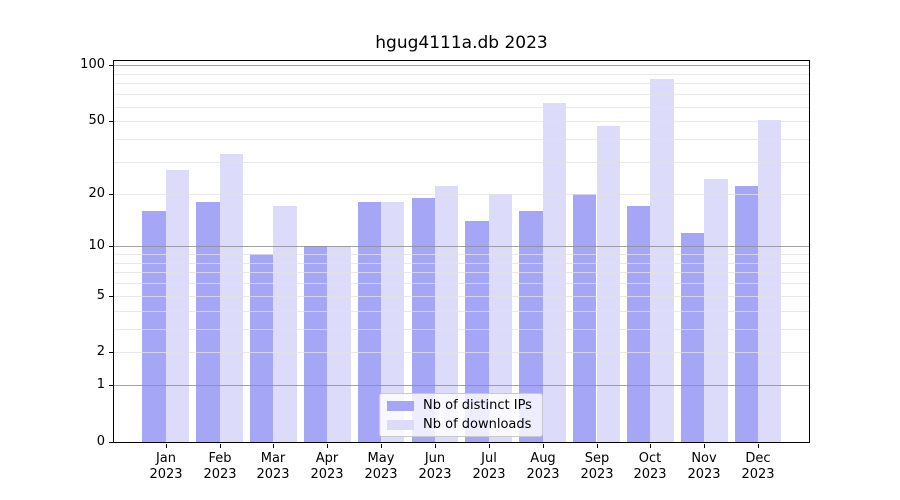 The image size is (900, 500). I want to click on legend-label-distinct-ips: Nb of distinct IPs, so click(477, 405).